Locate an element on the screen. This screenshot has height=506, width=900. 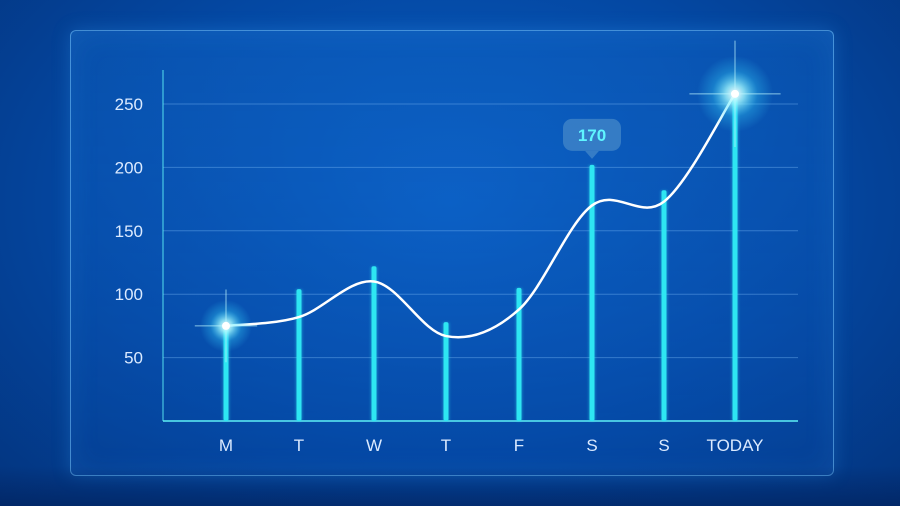
bar-f is located at coordinates (519, 354).